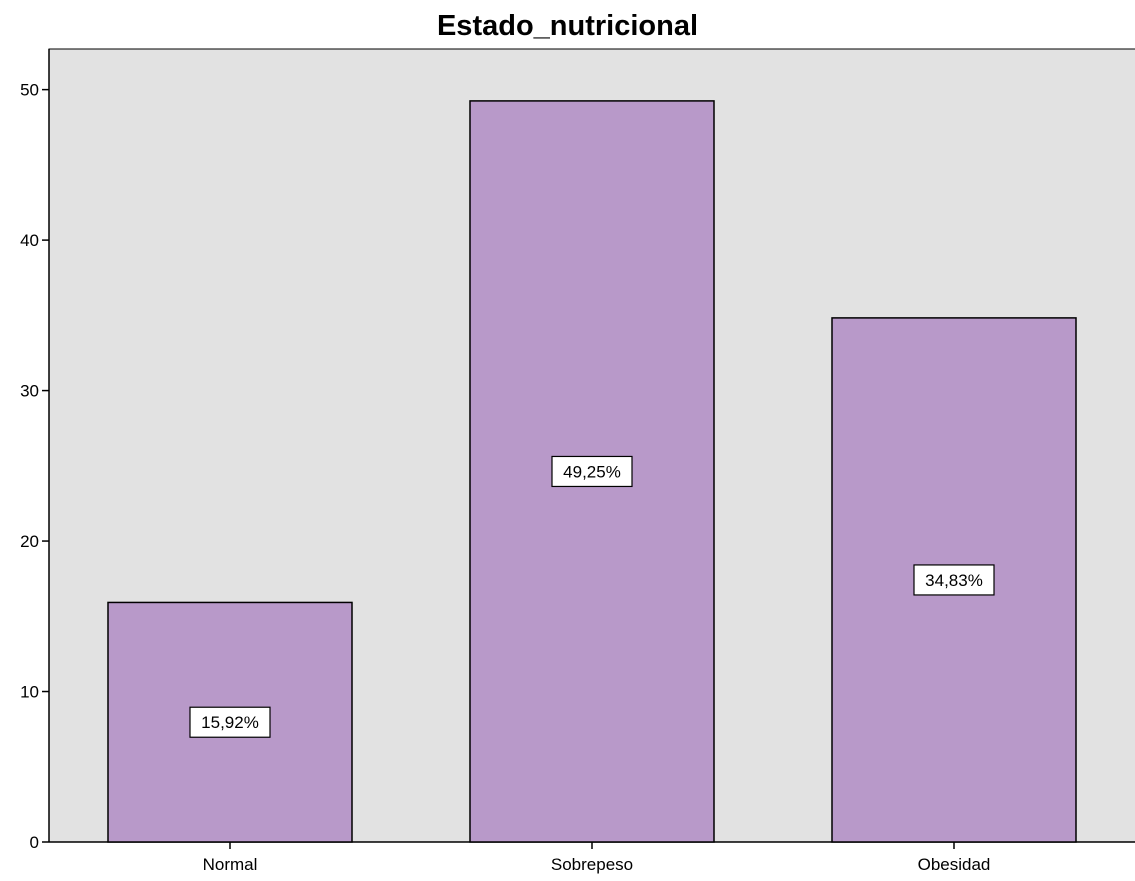 Image resolution: width=1135 pixels, height=881 pixels. What do you see at coordinates (592, 864) in the screenshot?
I see `x-tick-label: Sobrepeso` at bounding box center [592, 864].